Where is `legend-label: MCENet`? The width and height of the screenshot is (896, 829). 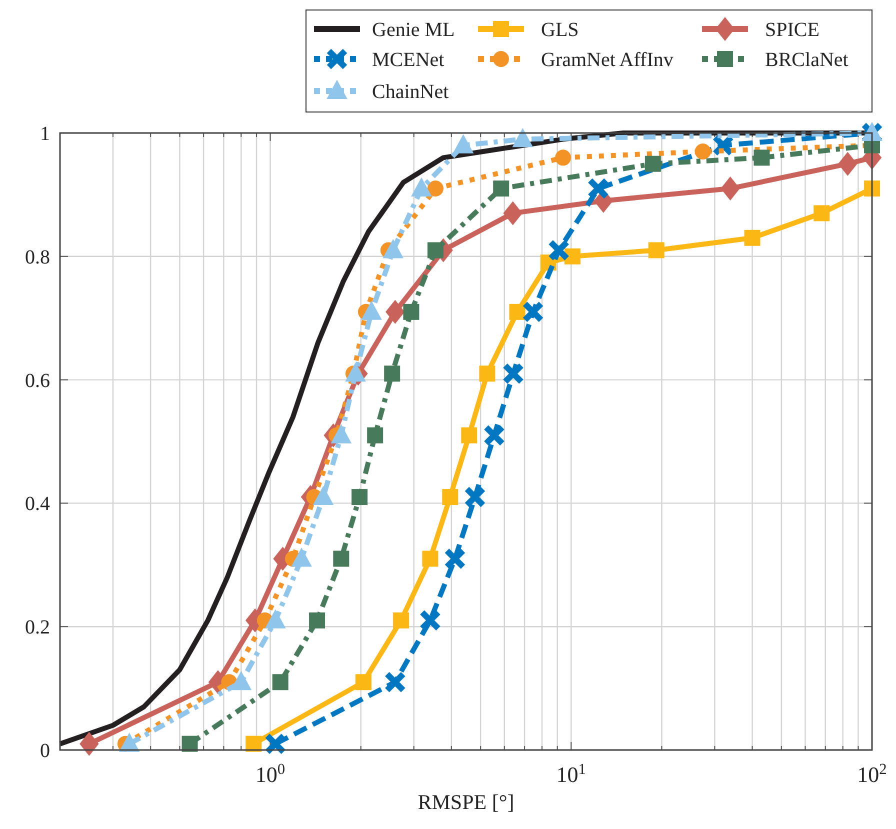 legend-label: MCENet is located at coordinates (408, 60).